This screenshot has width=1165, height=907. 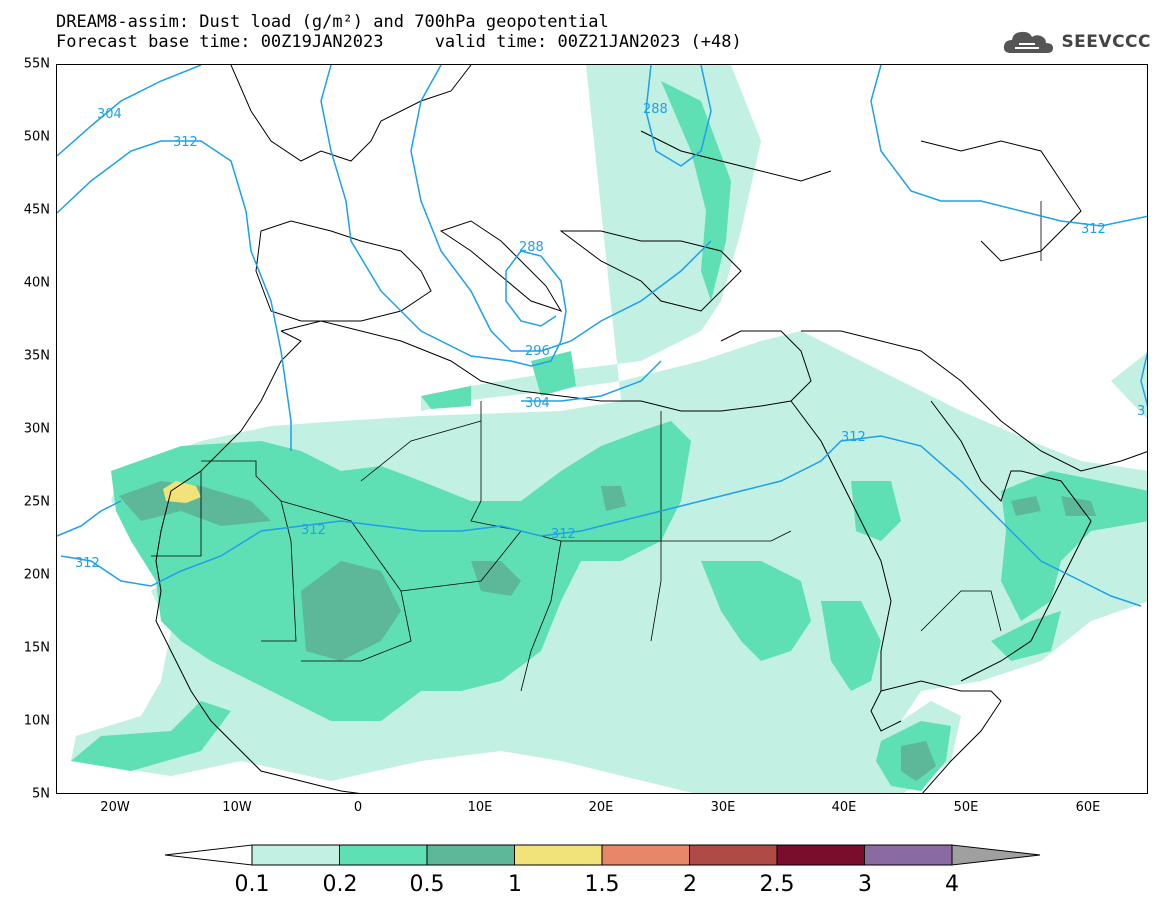 I want to click on lon-label-20w: 20W, so click(x=115, y=807).